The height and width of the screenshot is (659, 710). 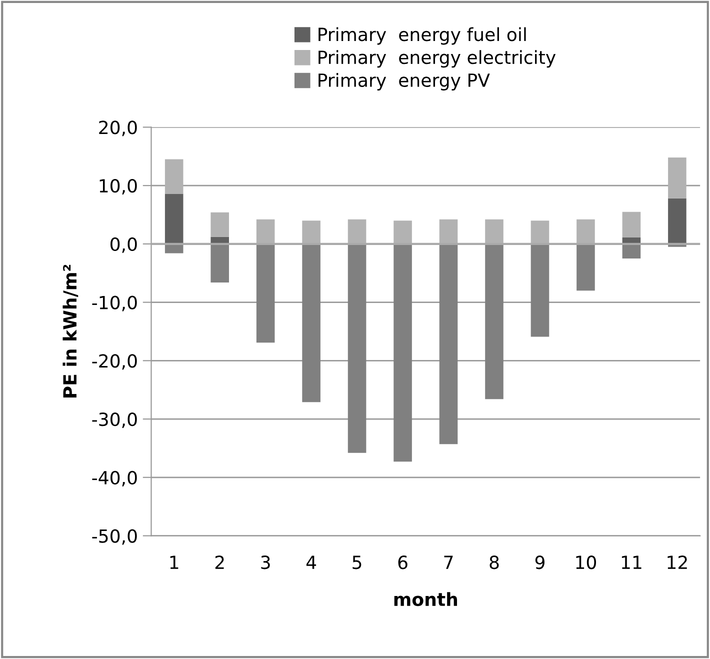 What do you see at coordinates (70, 331) in the screenshot?
I see `y-axis-title: PE in kWh/m²` at bounding box center [70, 331].